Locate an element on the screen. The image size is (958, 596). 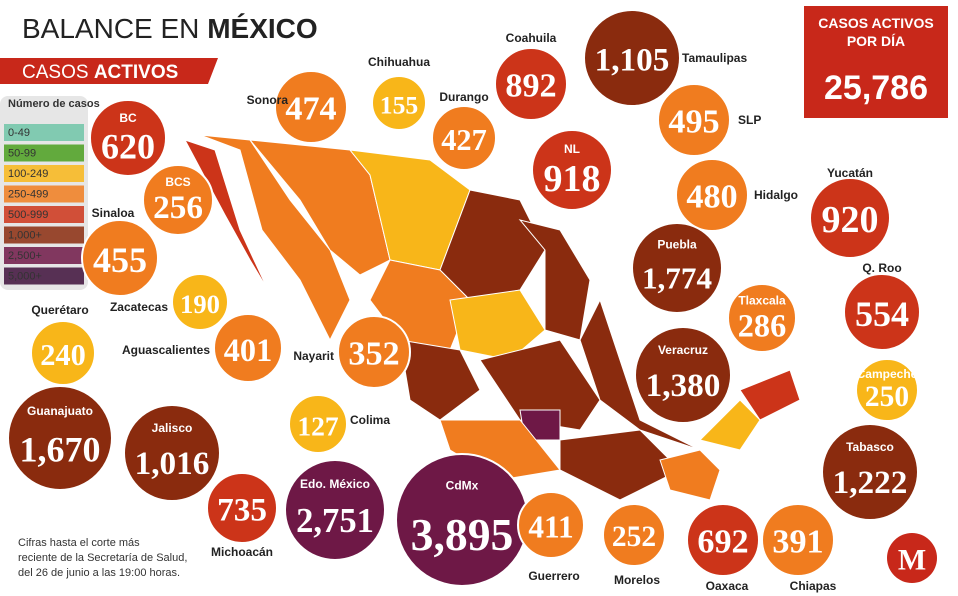
state-value: 391 is located at coordinates (797, 542).